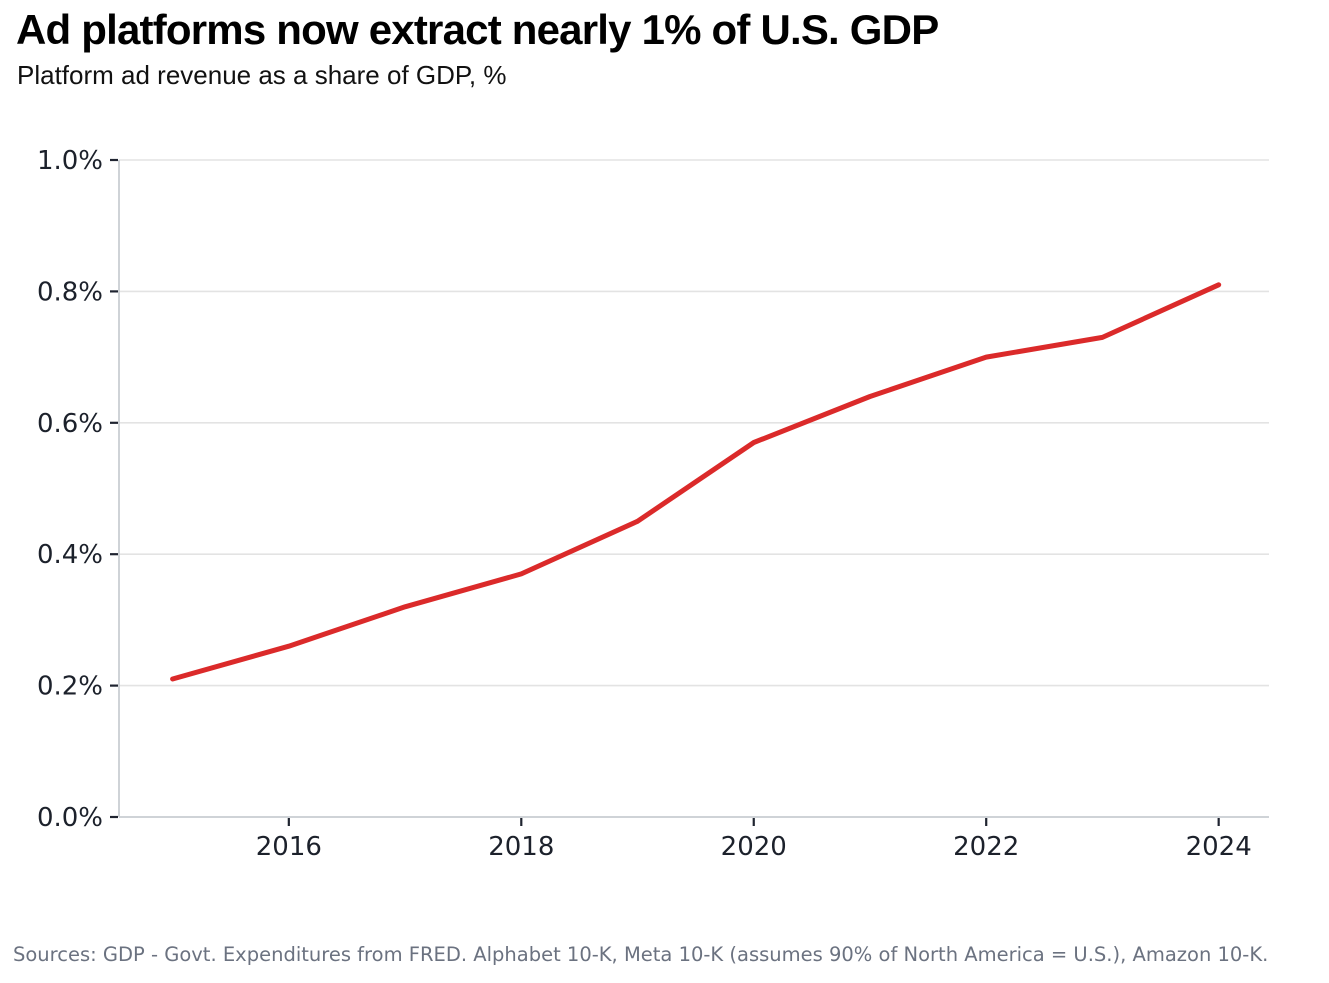  What do you see at coordinates (754, 847) in the screenshot?
I see `x-tick-label: 2020` at bounding box center [754, 847].